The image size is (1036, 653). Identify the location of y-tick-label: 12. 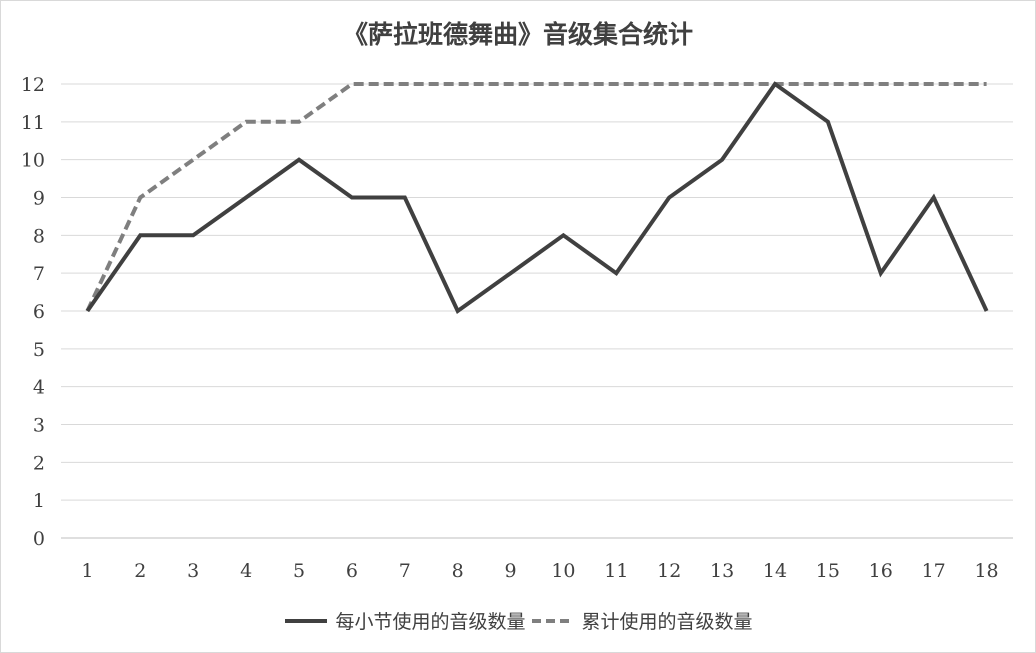
(33, 85).